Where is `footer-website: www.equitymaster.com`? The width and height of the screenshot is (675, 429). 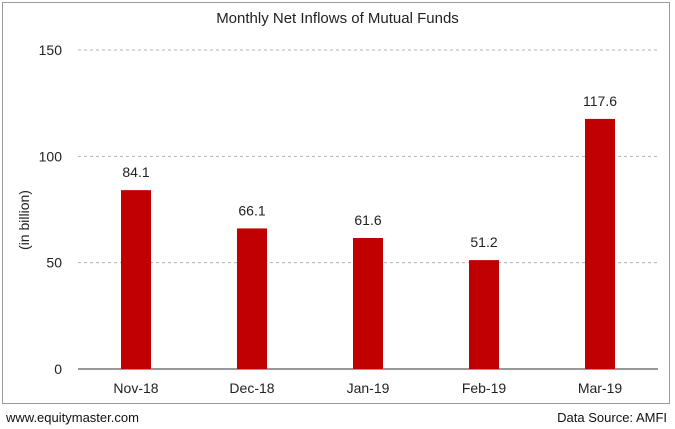 footer-website: www.equitymaster.com is located at coordinates (72, 417).